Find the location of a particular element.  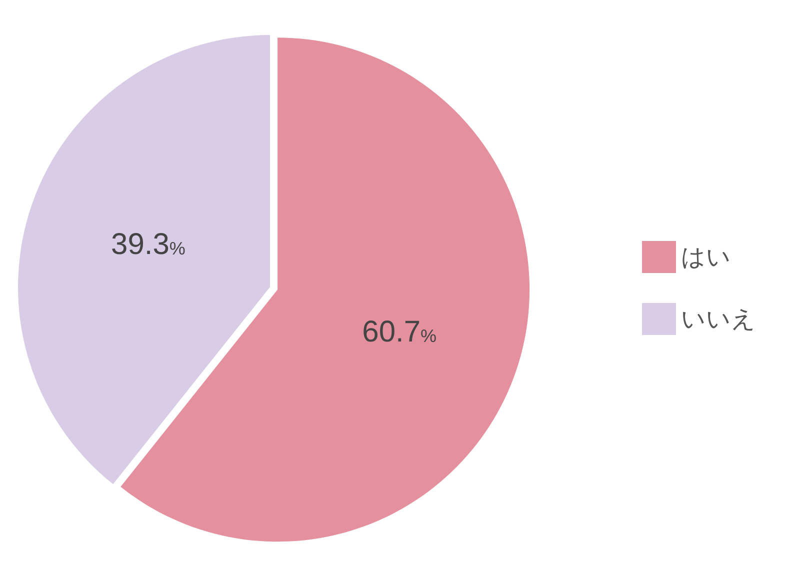

data-label: 39.3% is located at coordinates (148, 244).